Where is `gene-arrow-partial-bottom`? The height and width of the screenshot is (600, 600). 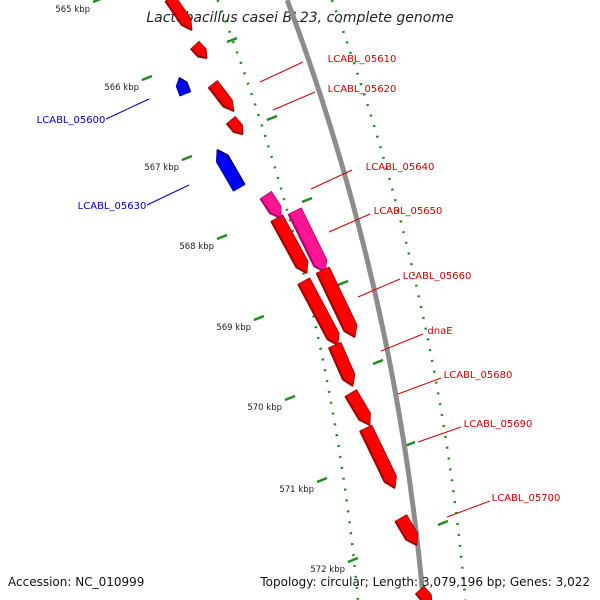
gene-arrow-partial-bottom is located at coordinates (423, 592).